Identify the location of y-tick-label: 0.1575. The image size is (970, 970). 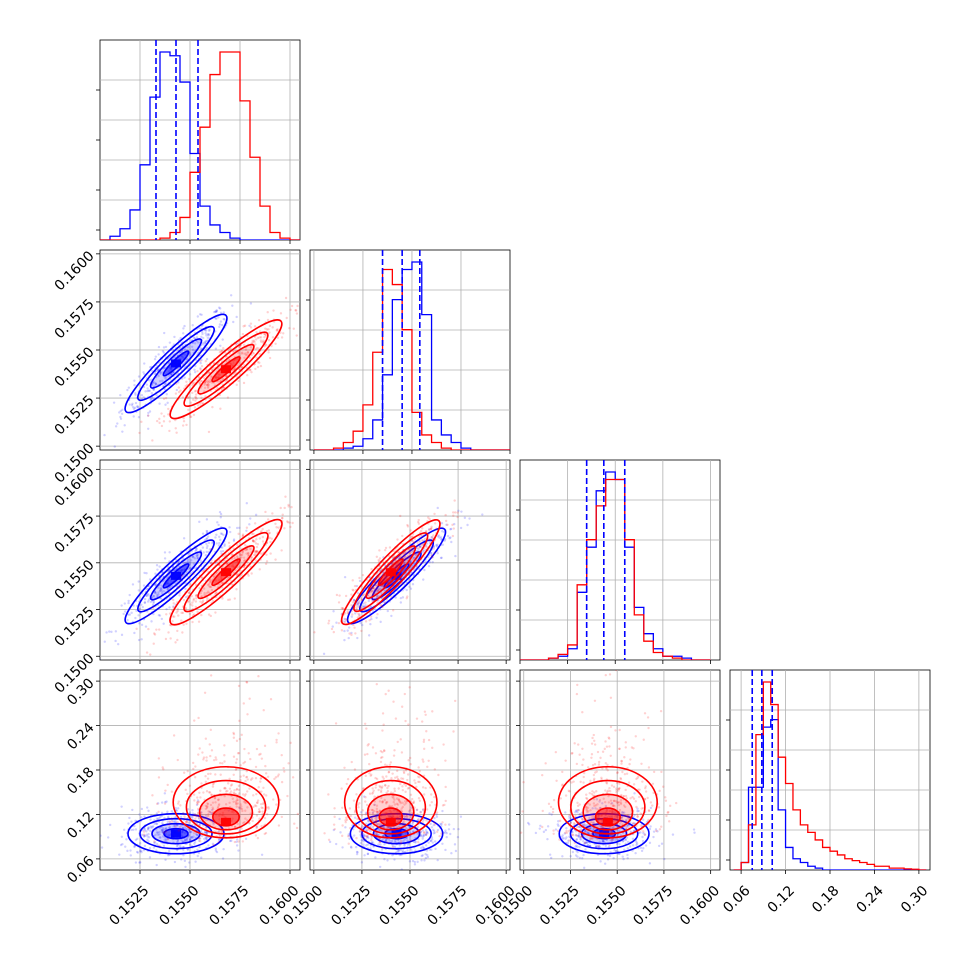
(75, 319).